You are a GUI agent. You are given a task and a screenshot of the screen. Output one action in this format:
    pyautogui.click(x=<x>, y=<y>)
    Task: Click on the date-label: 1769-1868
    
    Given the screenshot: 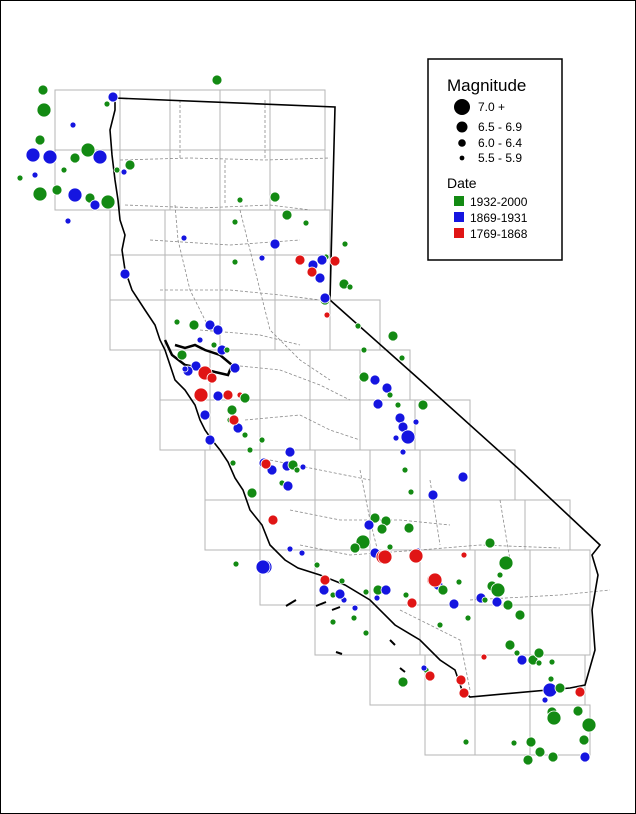 What is the action you would take?
    pyautogui.click(x=499, y=234)
    